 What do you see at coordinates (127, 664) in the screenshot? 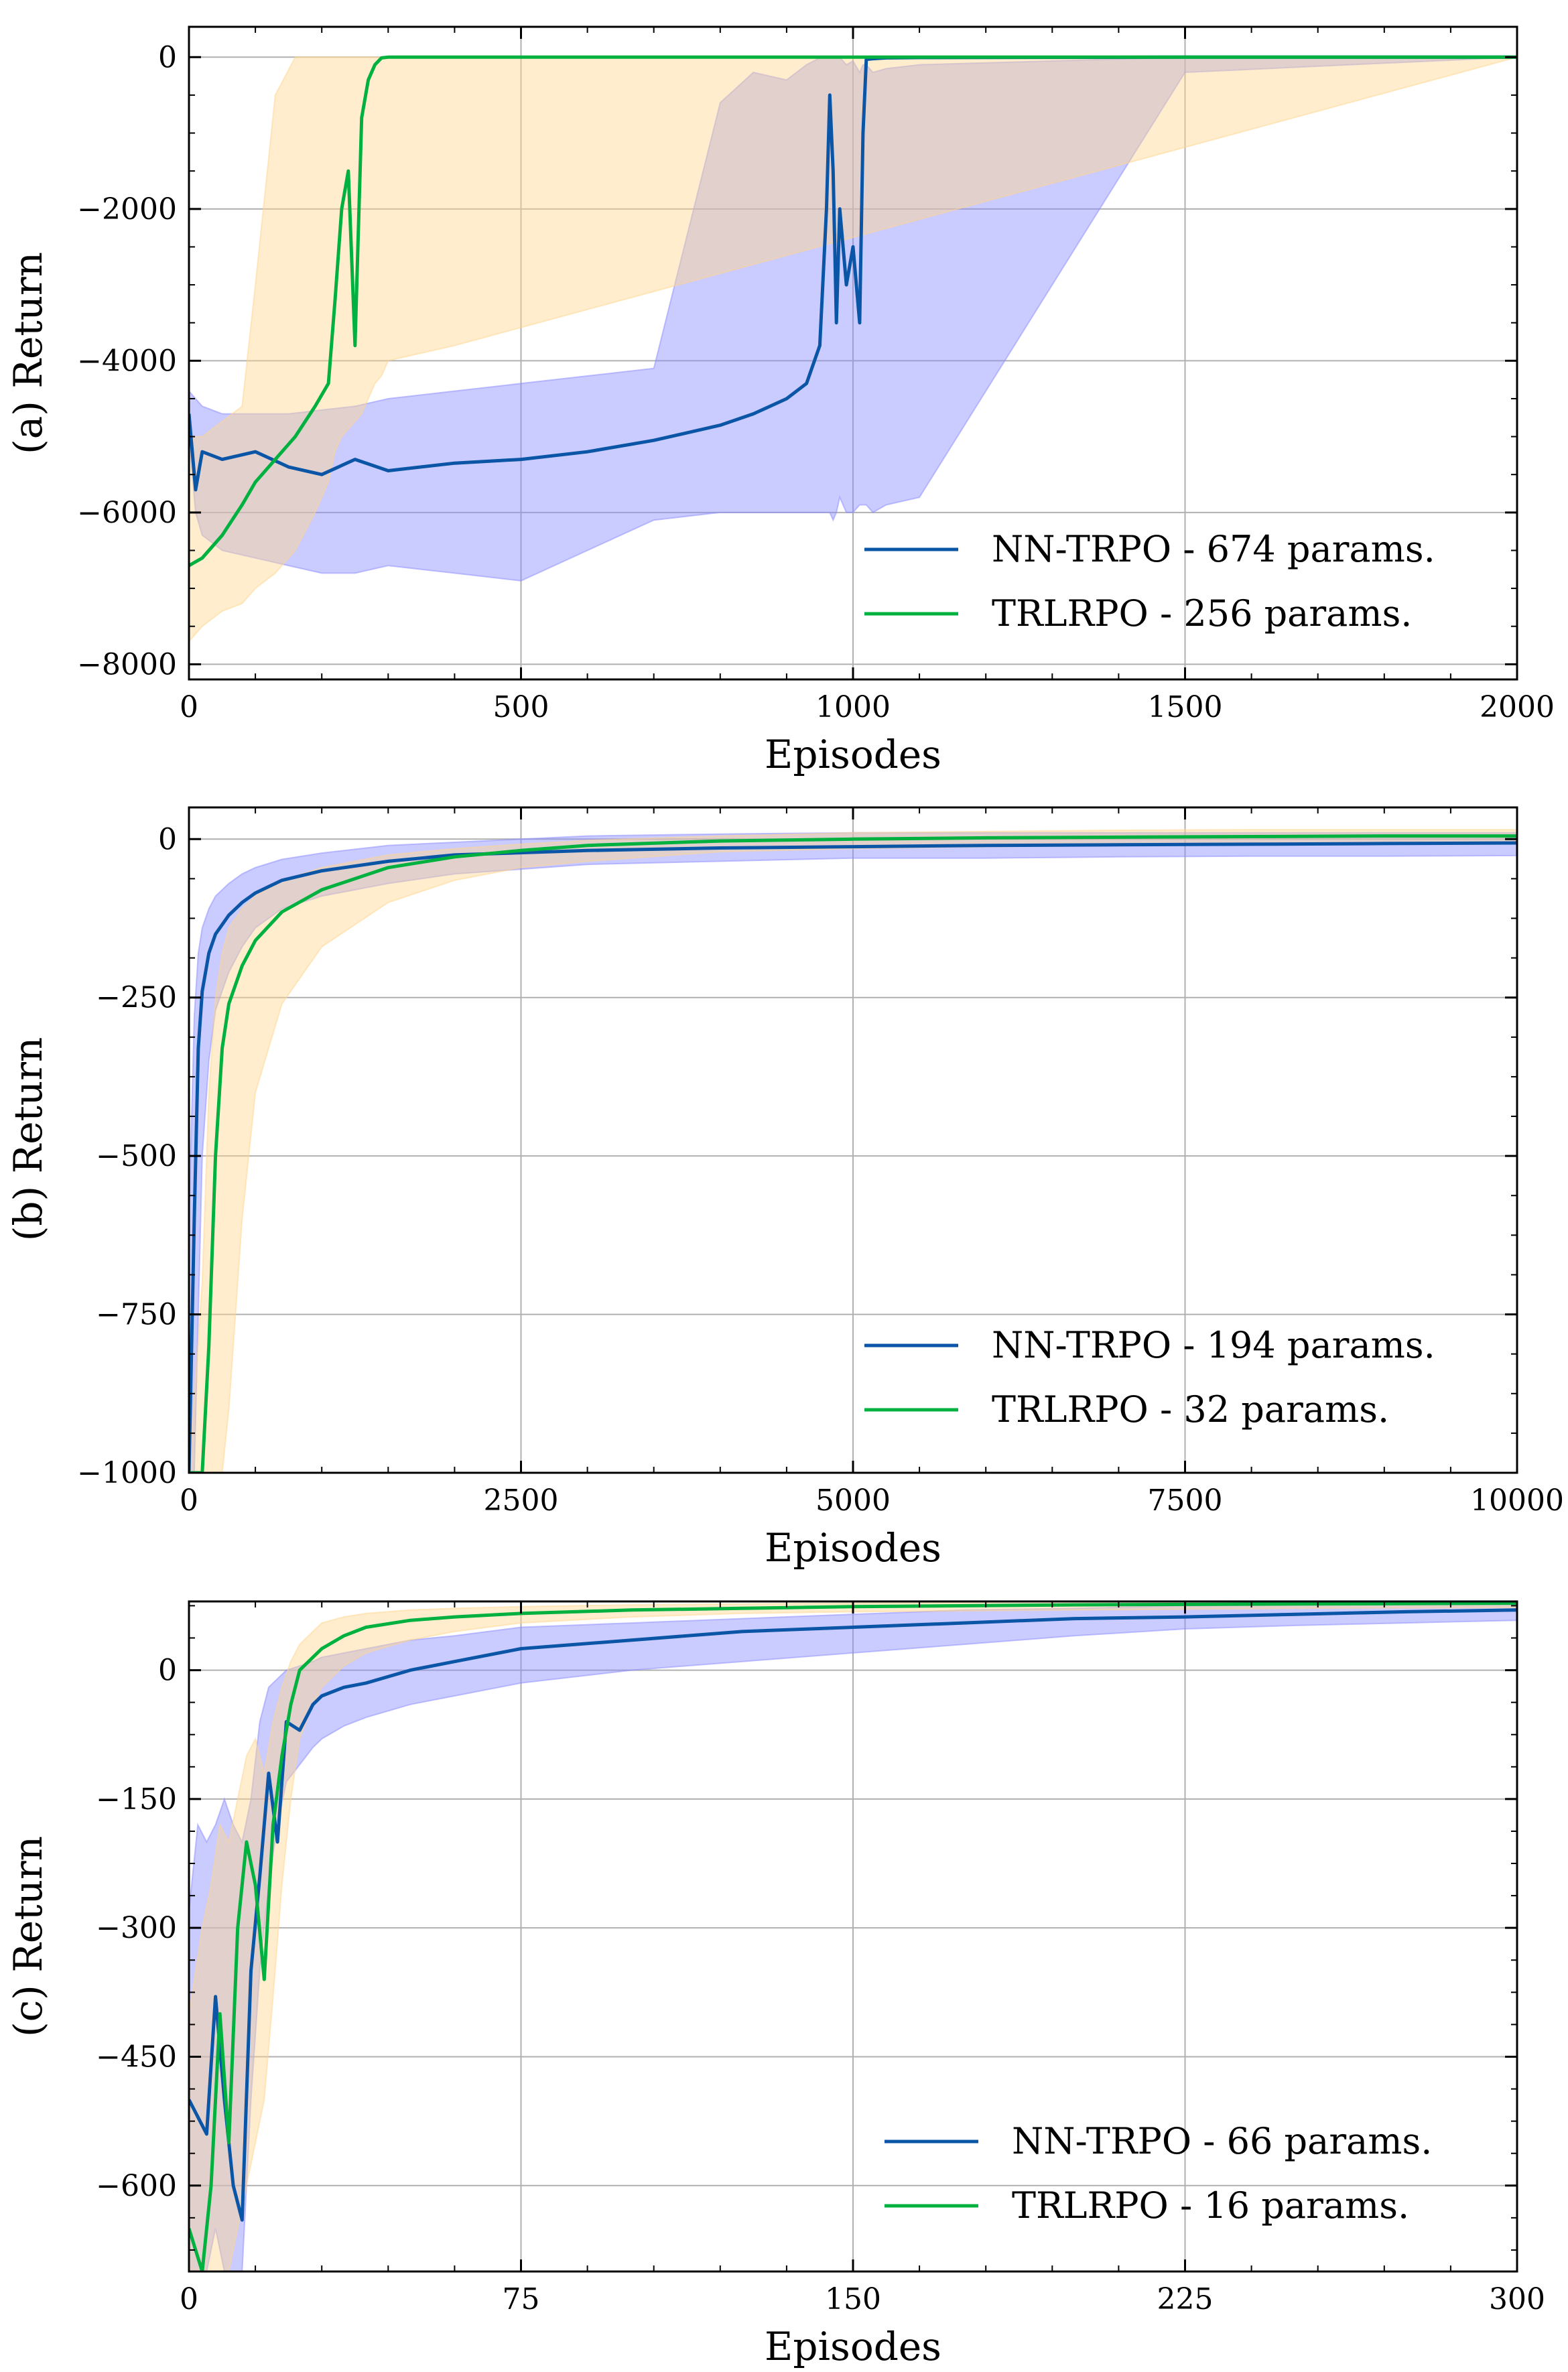
I see `y-tick-label: −8000` at bounding box center [127, 664].